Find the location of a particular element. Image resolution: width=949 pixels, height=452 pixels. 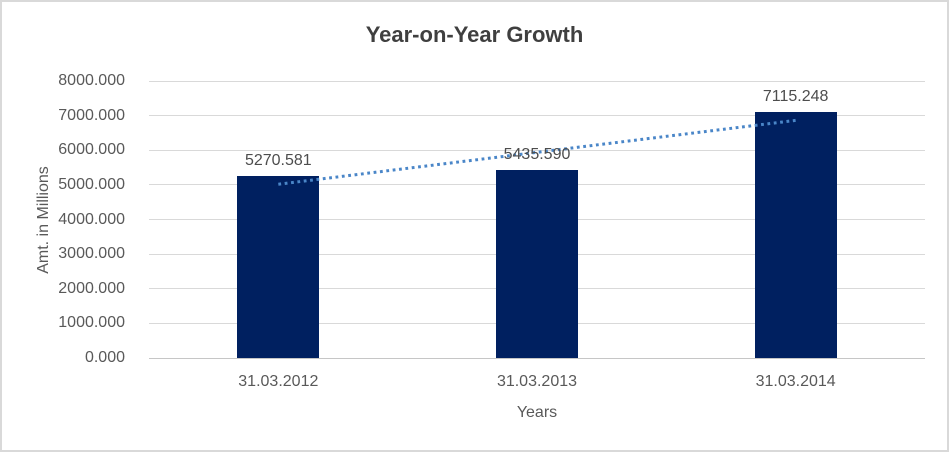

data-label: 5435.590 is located at coordinates (537, 154).